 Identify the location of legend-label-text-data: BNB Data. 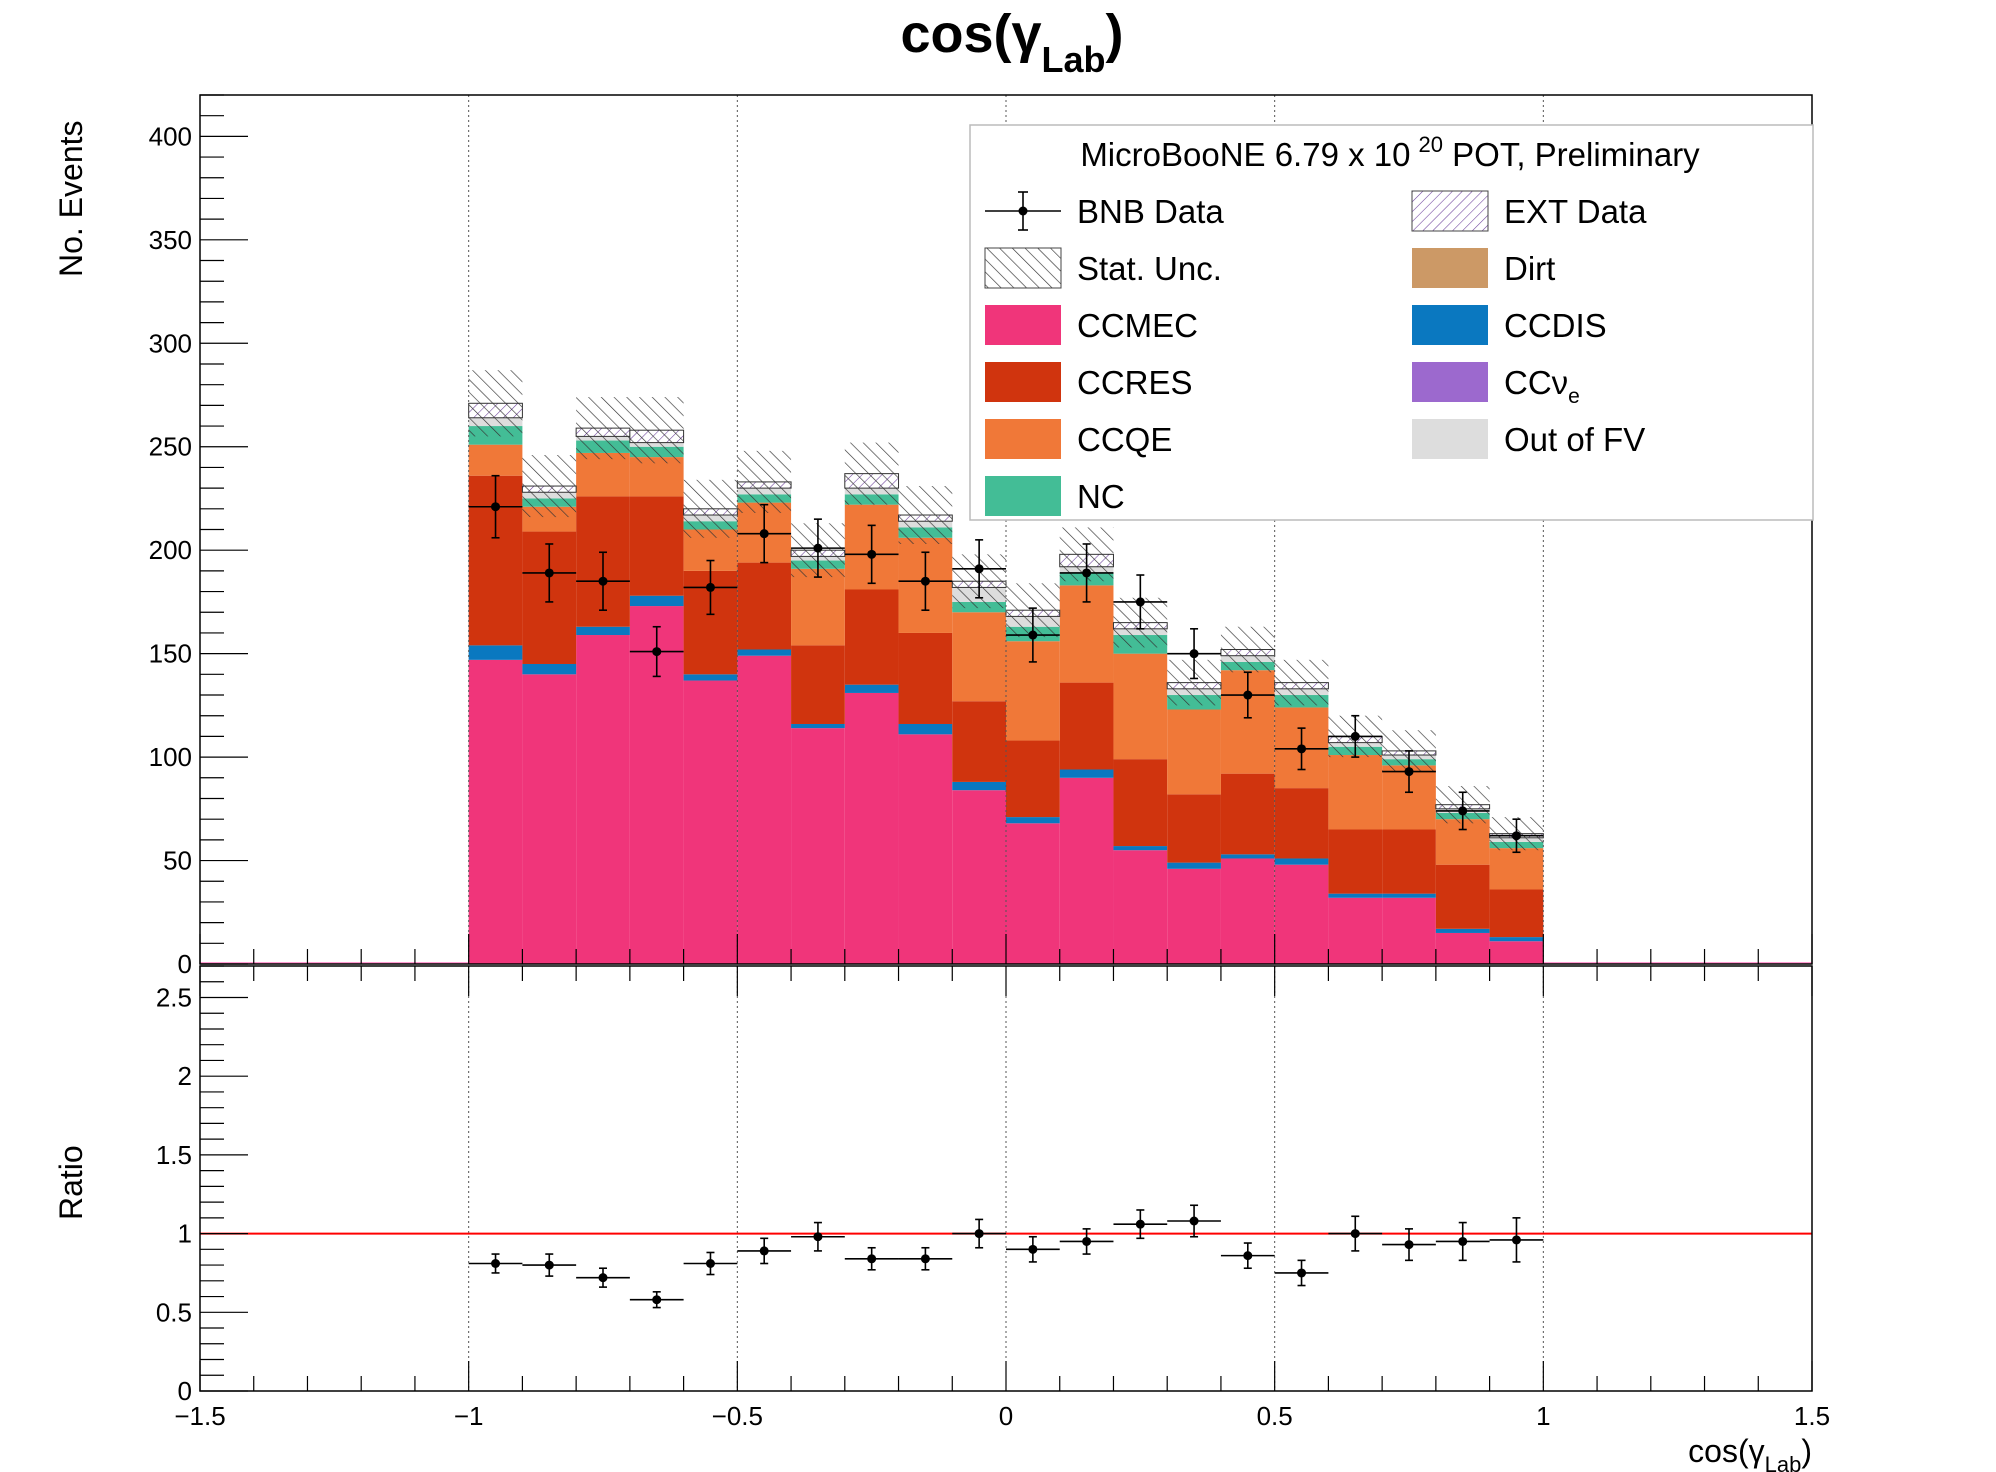
(1150, 211).